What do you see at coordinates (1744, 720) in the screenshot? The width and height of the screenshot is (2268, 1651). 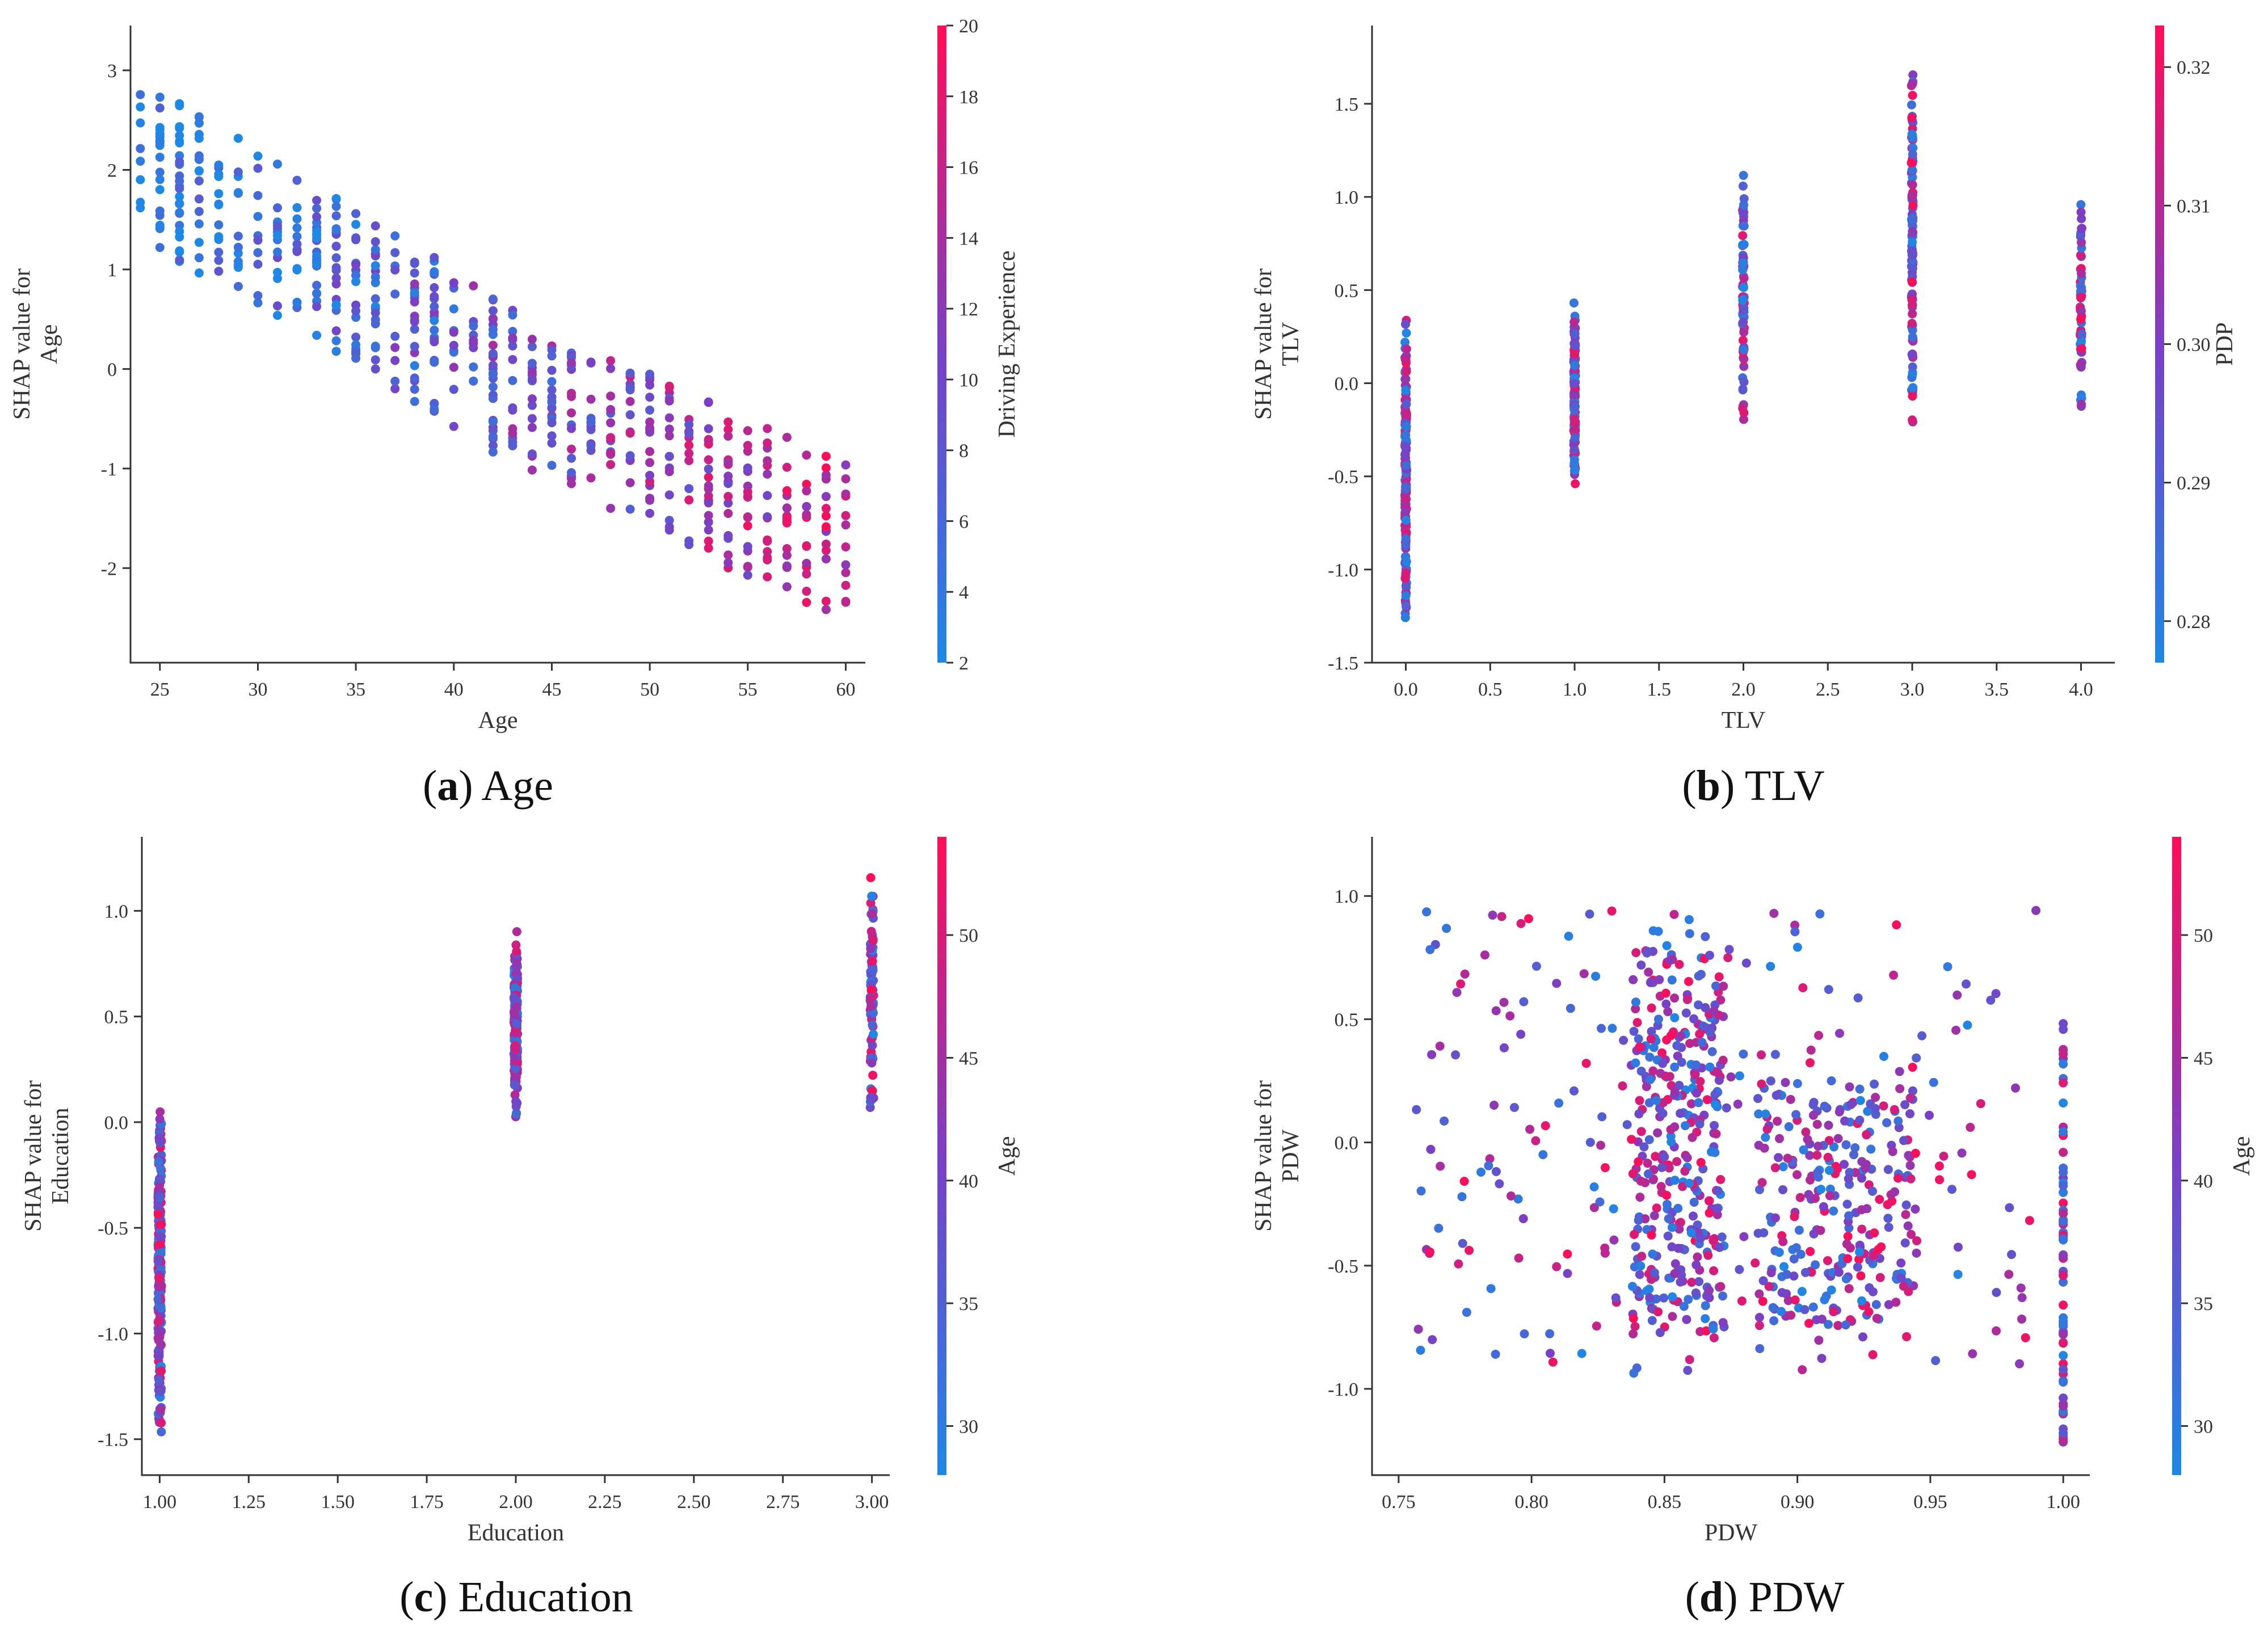 I see `x-axis-label: TLV` at bounding box center [1744, 720].